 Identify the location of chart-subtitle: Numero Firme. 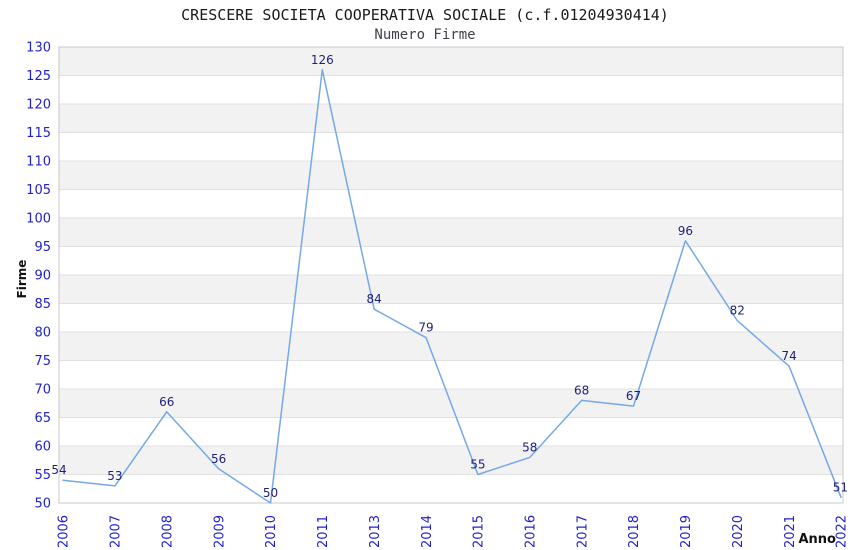
(425, 35).